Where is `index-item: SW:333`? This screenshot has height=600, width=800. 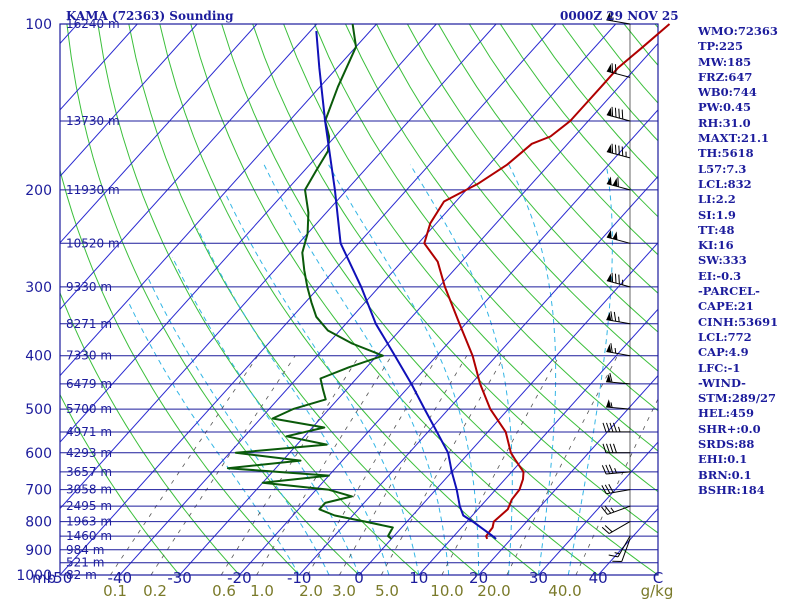
index-item: SW:333 is located at coordinates (722, 260).